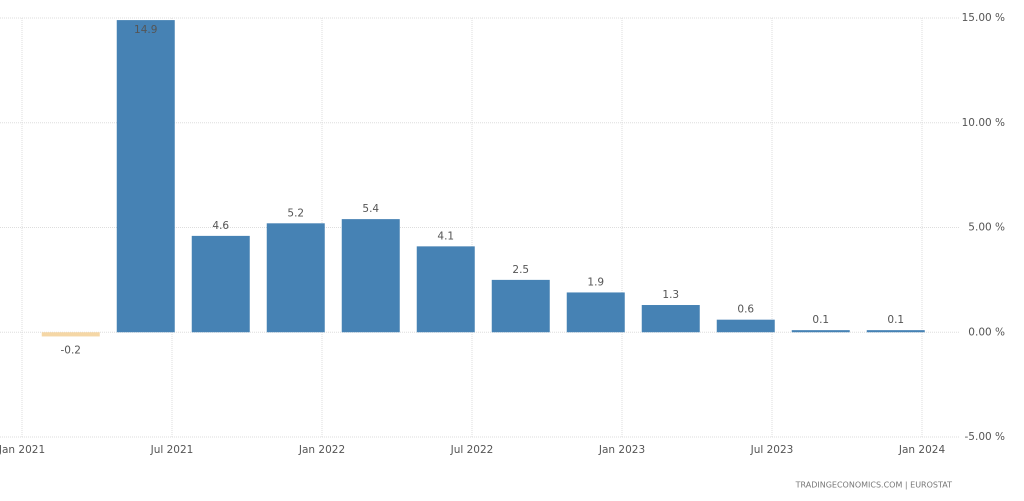 The width and height of the screenshot is (1024, 501). Describe the element at coordinates (370, 209) in the screenshot. I see `value-label: 5.4` at that location.